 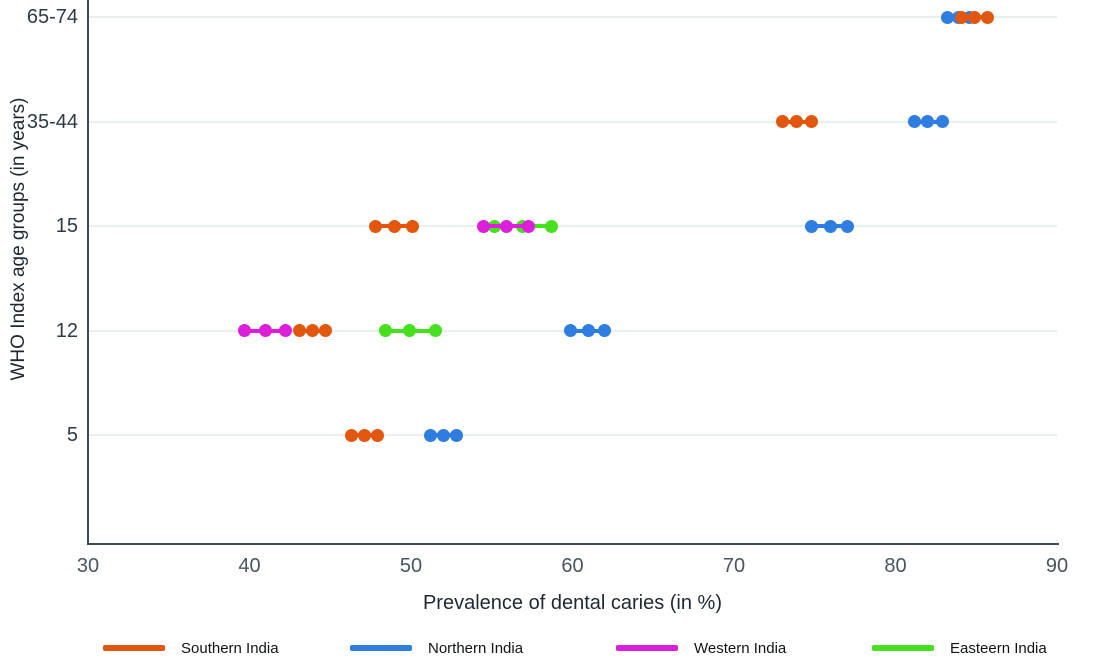 I want to click on legend-item-southern-india: Southern India, so click(x=191, y=648).